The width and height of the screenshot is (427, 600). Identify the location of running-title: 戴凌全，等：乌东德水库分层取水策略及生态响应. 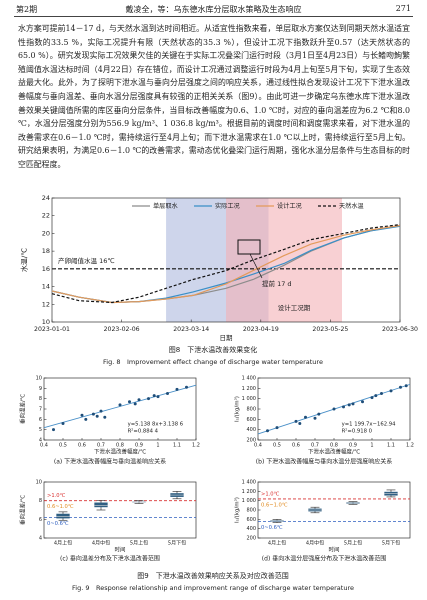
(213, 9).